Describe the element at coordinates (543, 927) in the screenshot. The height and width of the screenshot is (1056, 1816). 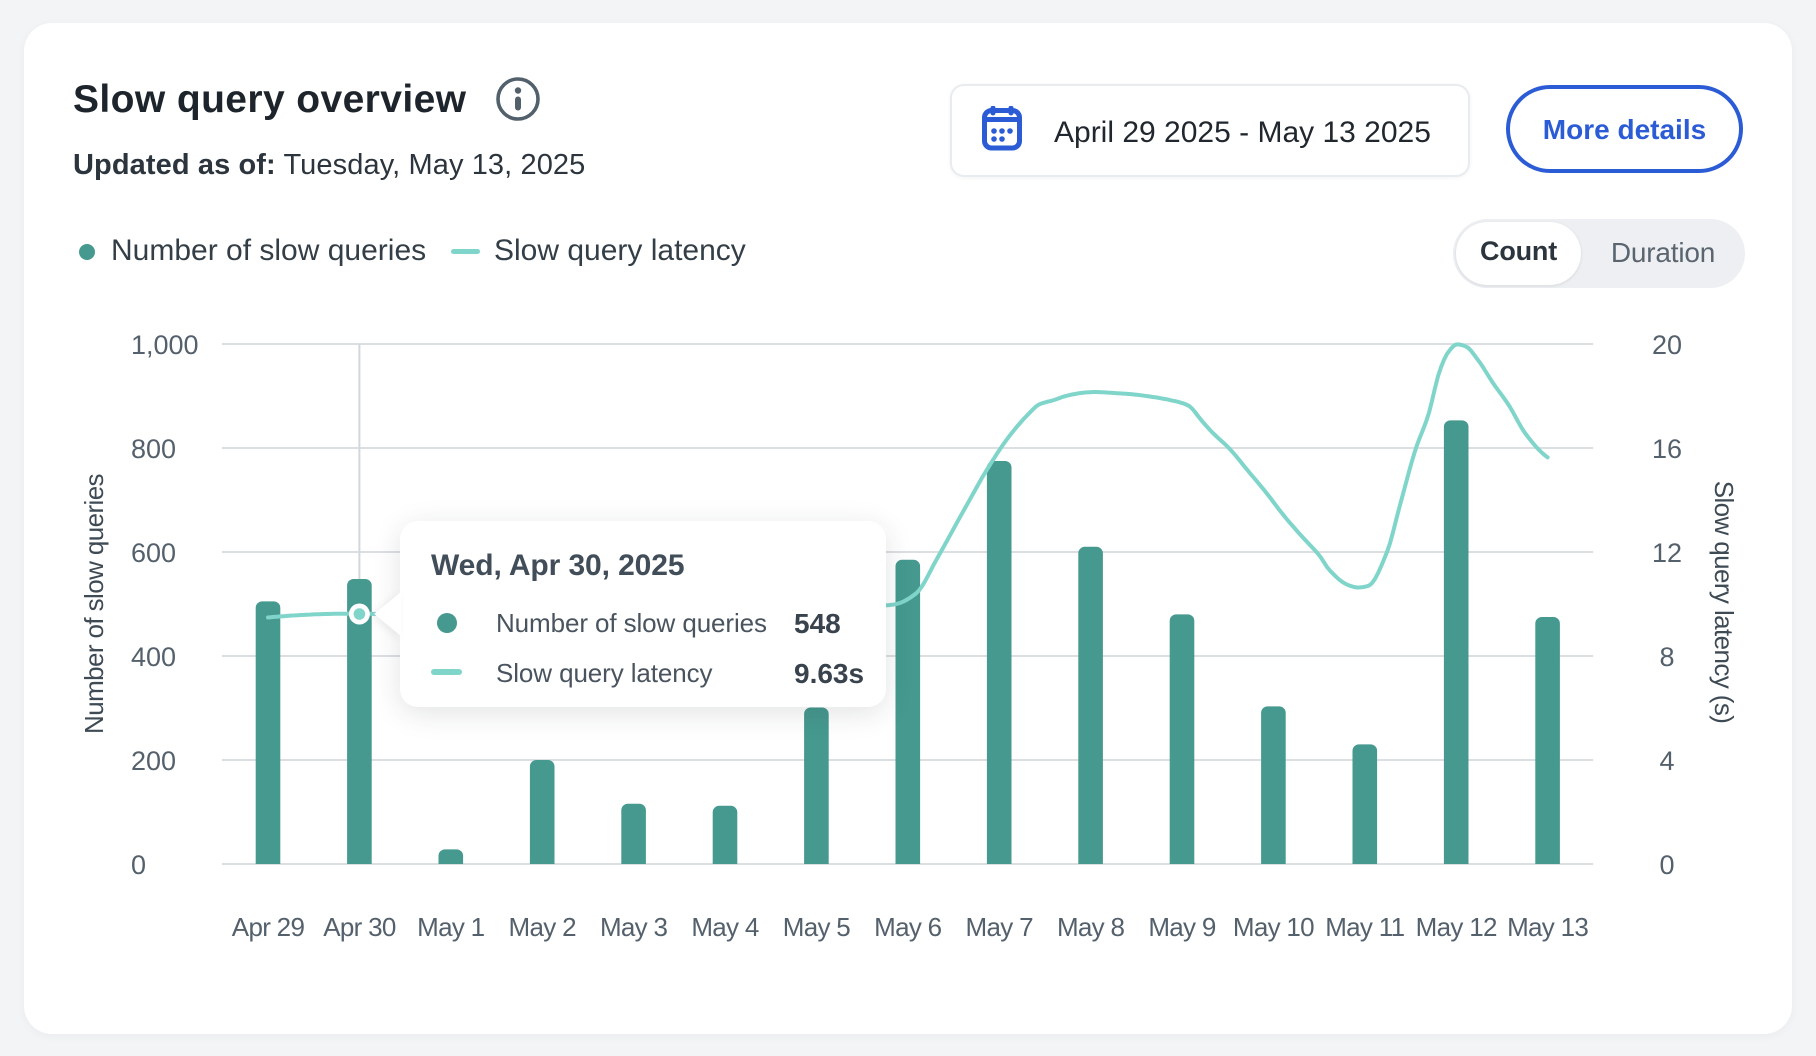
I see `svg-text: May 2` at that location.